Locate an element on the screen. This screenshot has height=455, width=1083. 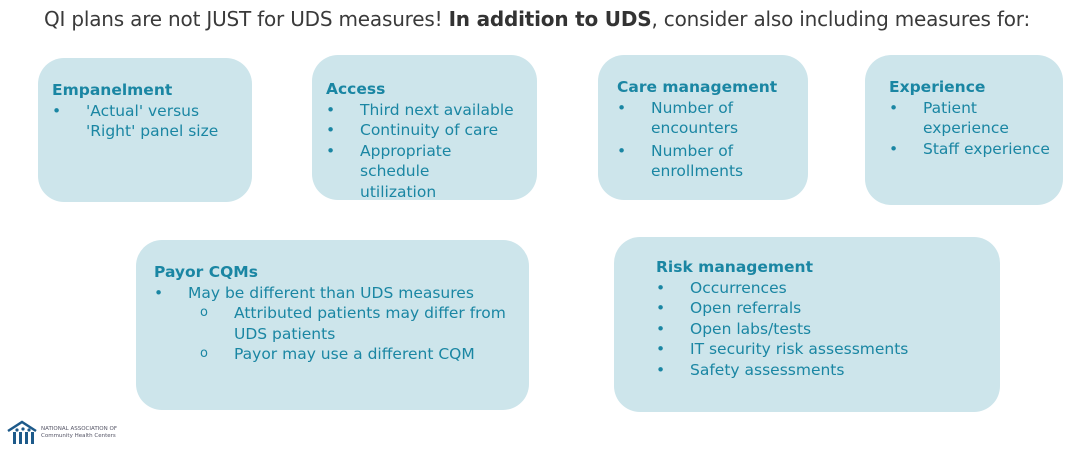
box-heading: Payor CQMs is located at coordinates (206, 272).